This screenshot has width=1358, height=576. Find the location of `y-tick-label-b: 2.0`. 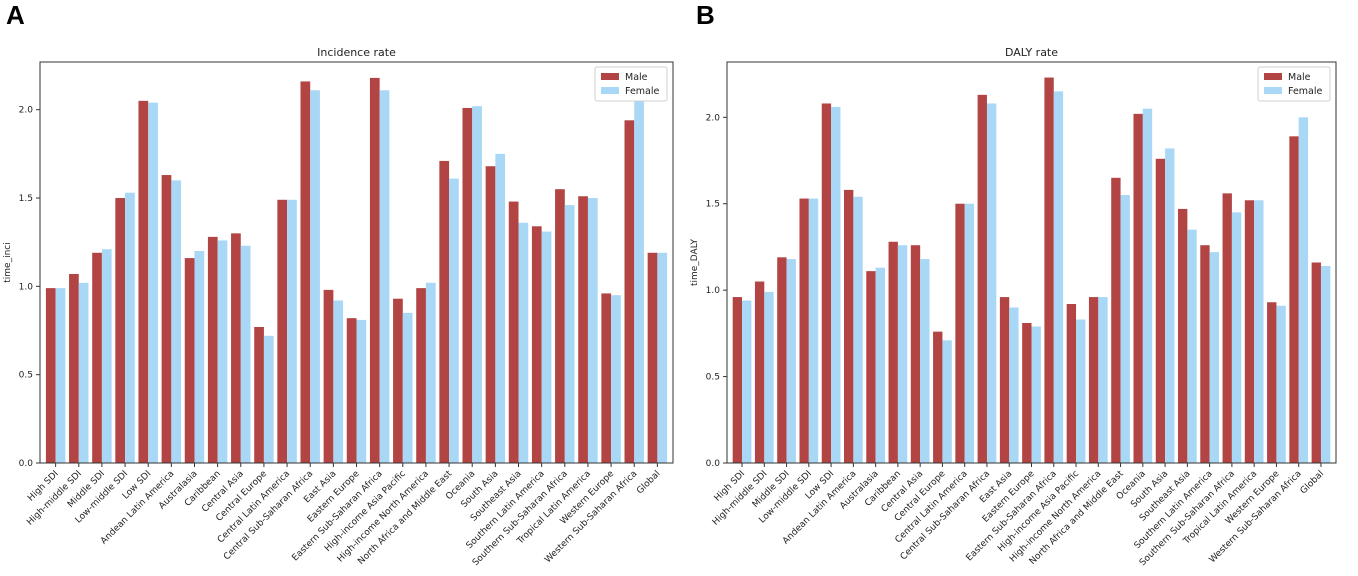

y-tick-label-b: 2.0 is located at coordinates (713, 118).